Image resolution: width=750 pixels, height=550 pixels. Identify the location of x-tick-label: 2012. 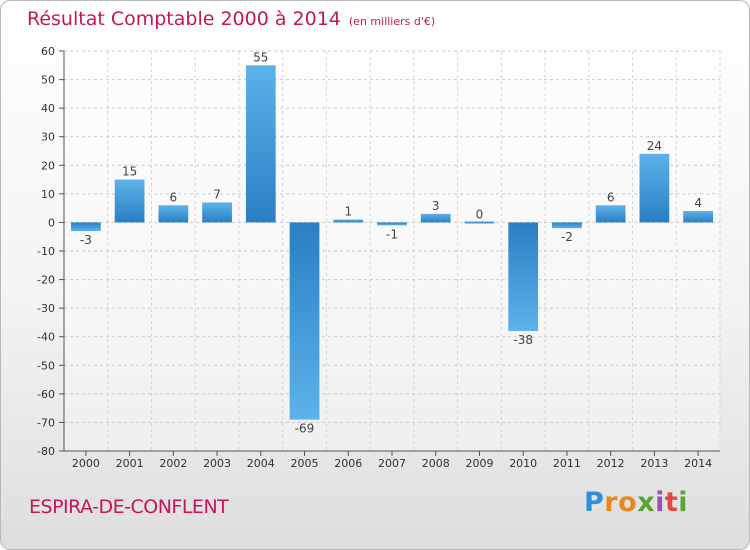
(611, 463).